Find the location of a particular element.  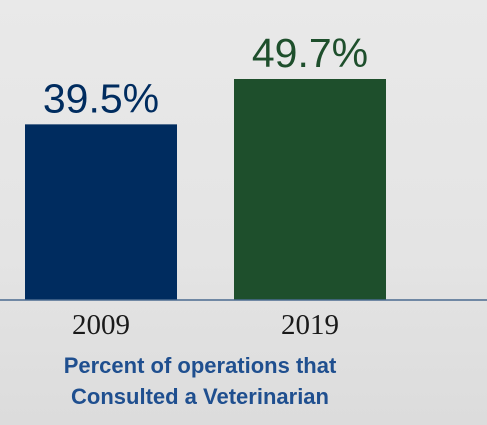

value-label-2019: 49.7% is located at coordinates (310, 53).